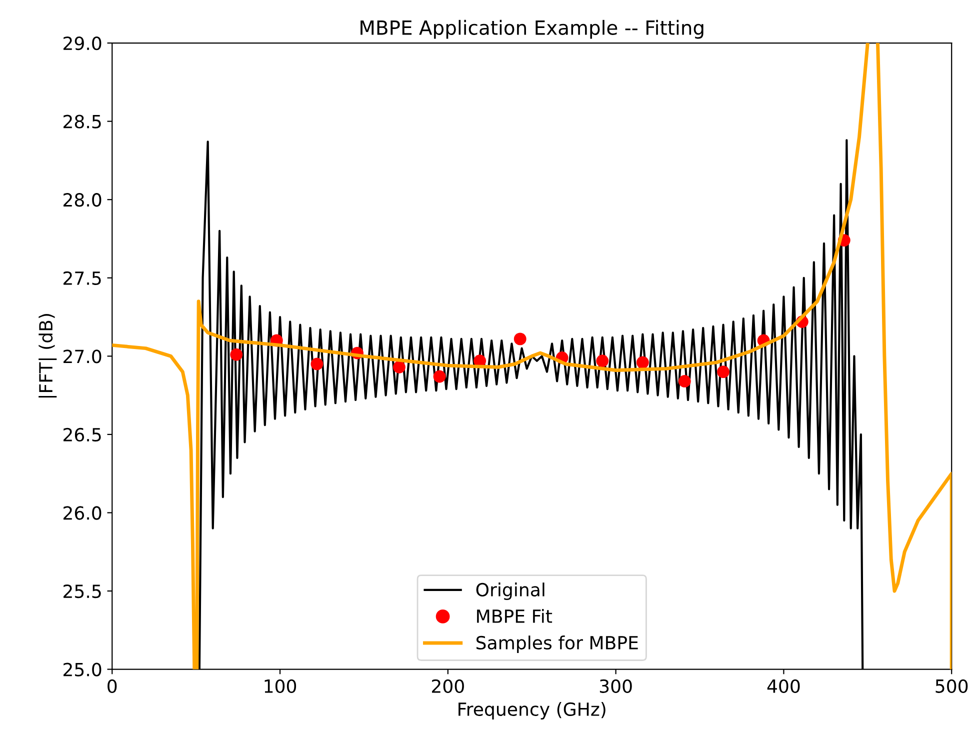 The height and width of the screenshot is (742, 975). What do you see at coordinates (557, 645) in the screenshot?
I see `legend-label: Samples for MBPE` at bounding box center [557, 645].